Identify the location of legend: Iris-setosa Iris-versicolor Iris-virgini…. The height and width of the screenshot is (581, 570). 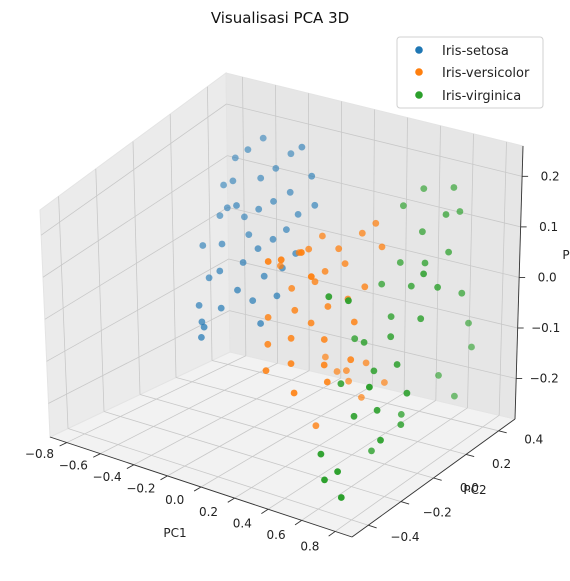
(470, 72).